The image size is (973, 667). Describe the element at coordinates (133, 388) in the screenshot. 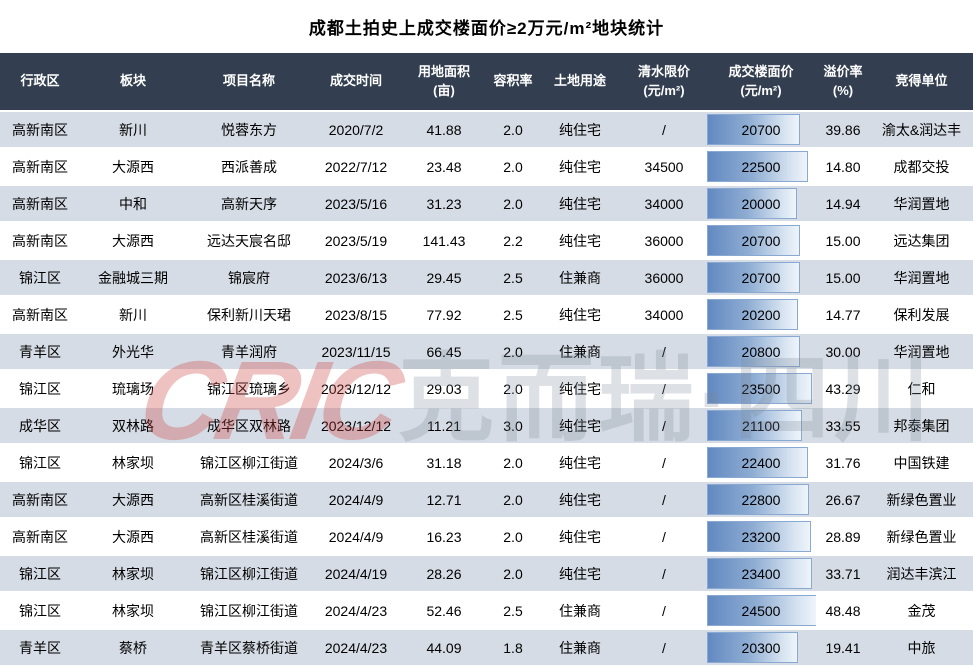

I see `cell-sector: 琉璃场` at that location.